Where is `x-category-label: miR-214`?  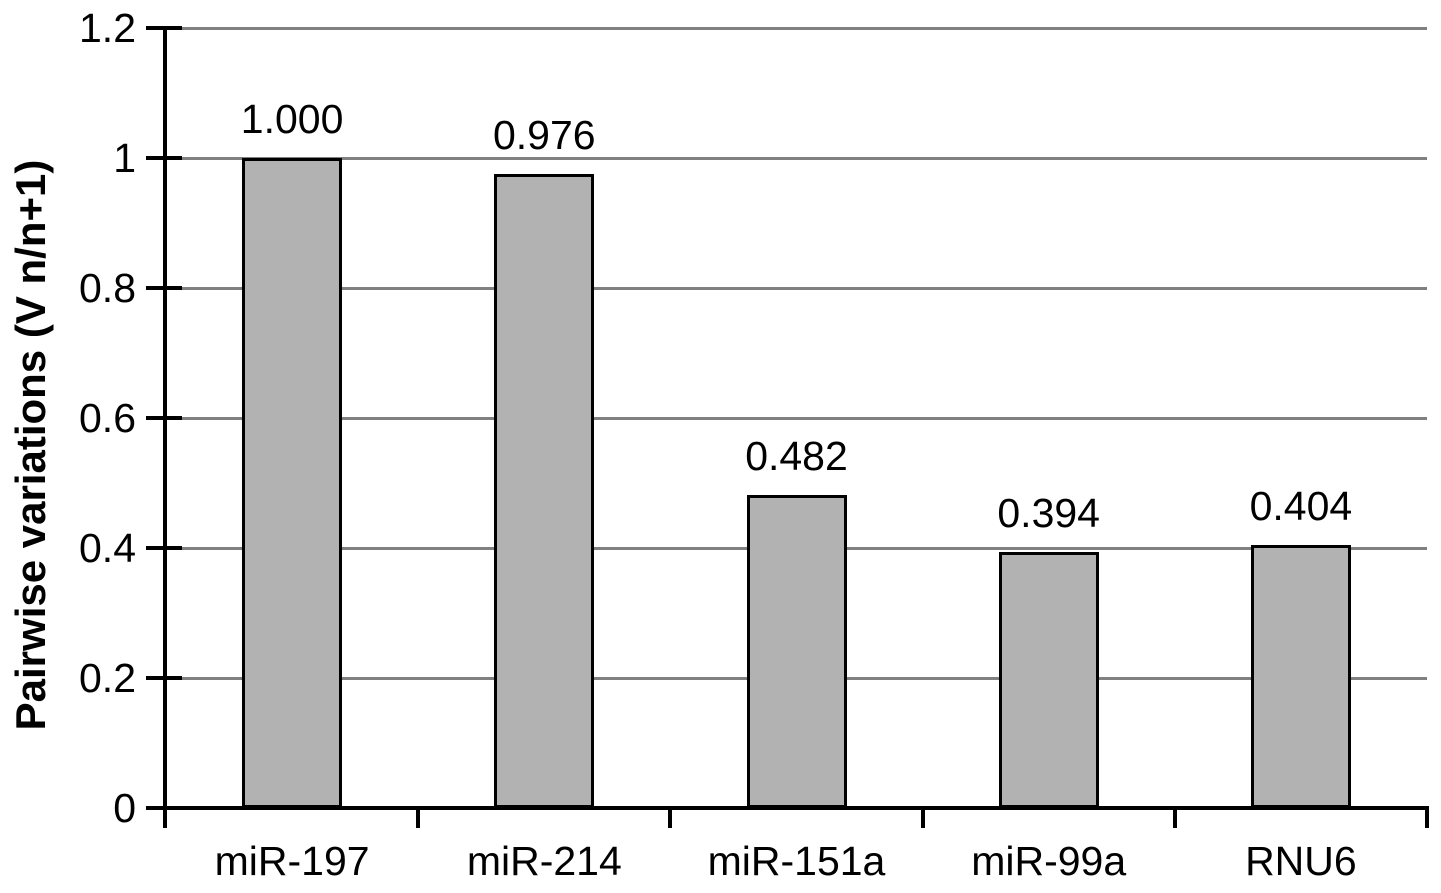 x-category-label: miR-214 is located at coordinates (544, 861).